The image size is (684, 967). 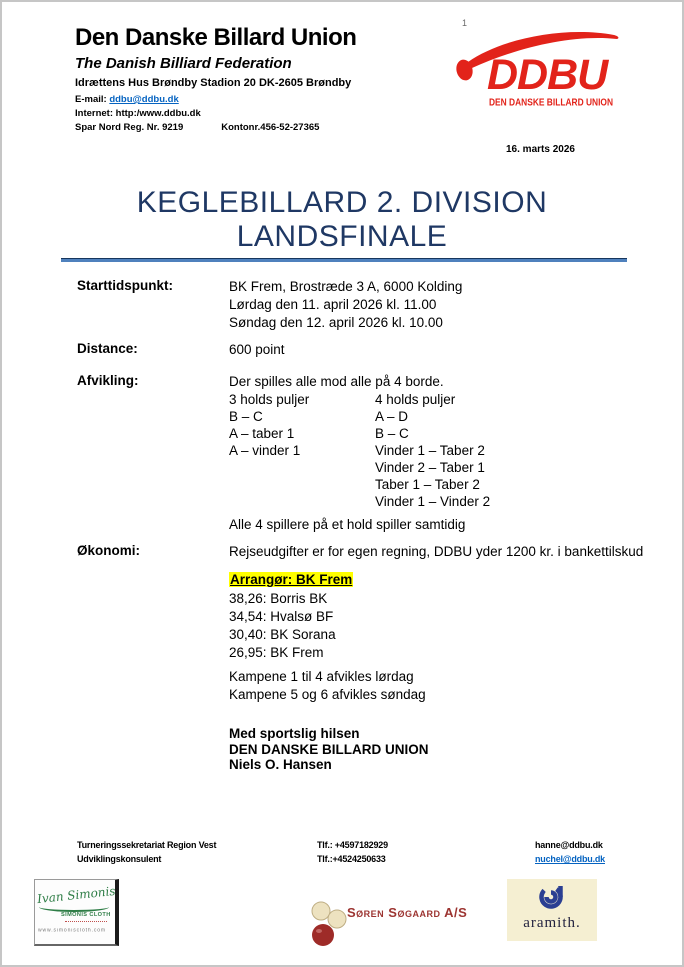 I want to click on sogaard-balls-icon, so click(x=329, y=923).